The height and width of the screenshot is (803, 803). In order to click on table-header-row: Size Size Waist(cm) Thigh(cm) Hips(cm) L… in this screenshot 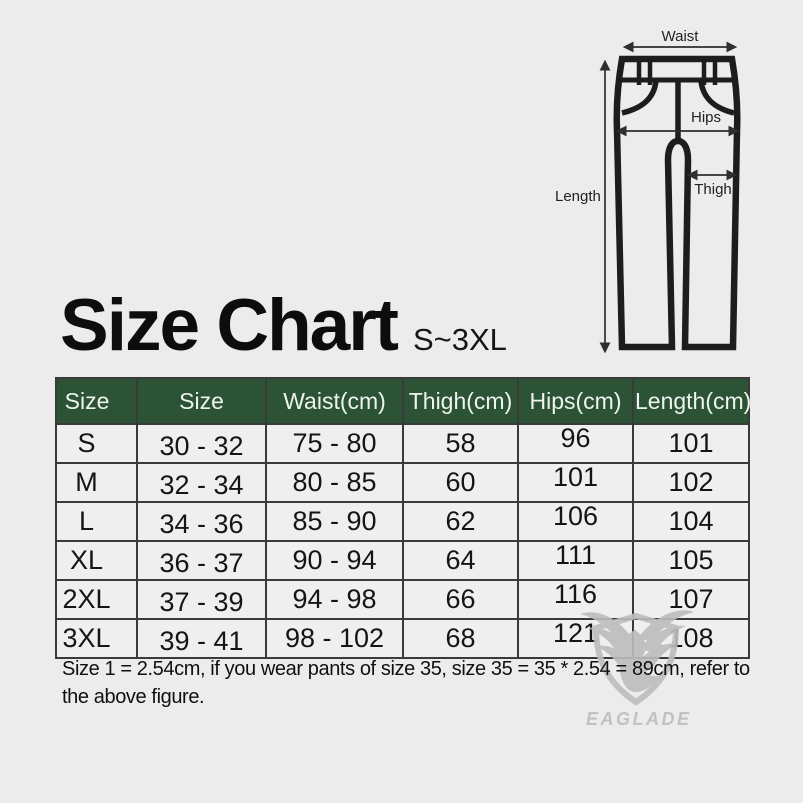, I will do `click(403, 401)`.